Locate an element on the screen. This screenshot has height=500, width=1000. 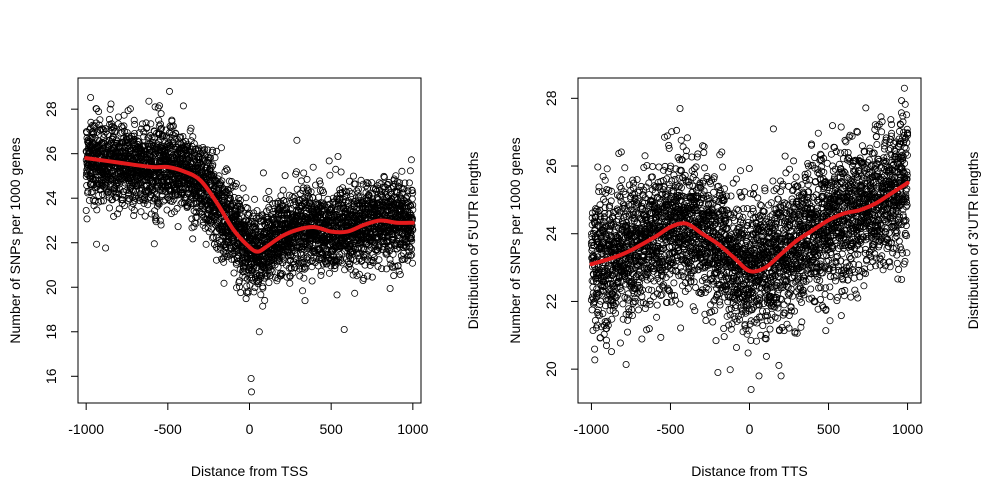
y-tick-label: 24 is located at coordinates (51, 198).